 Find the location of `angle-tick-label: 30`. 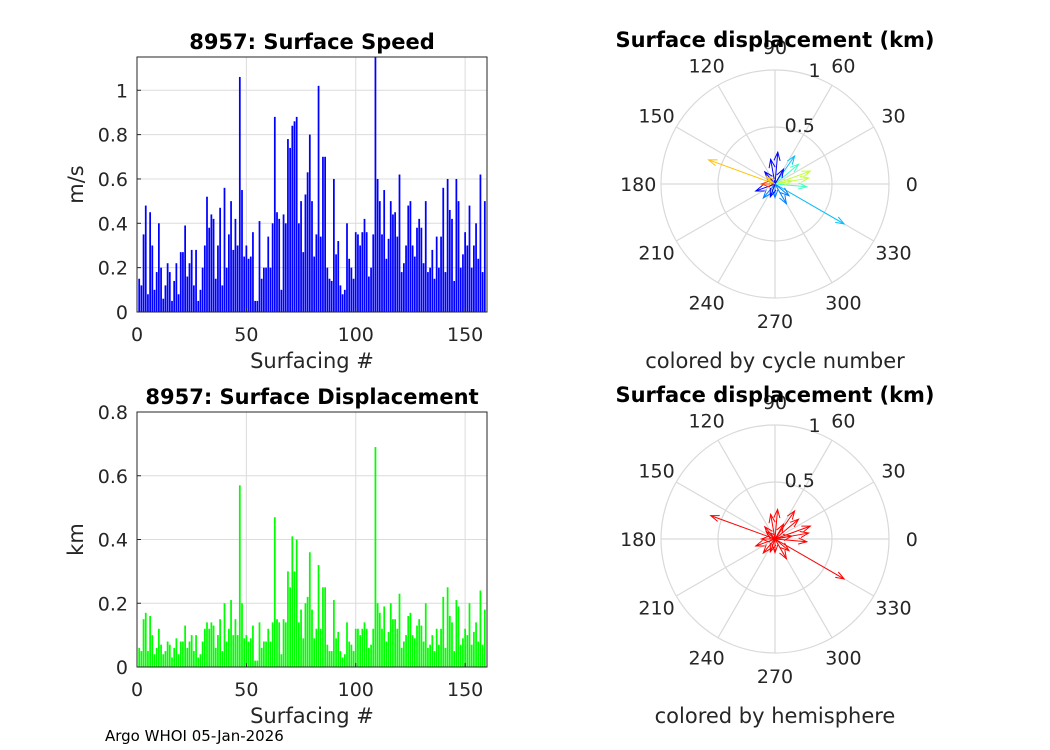

angle-tick-label: 30 is located at coordinates (893, 472).